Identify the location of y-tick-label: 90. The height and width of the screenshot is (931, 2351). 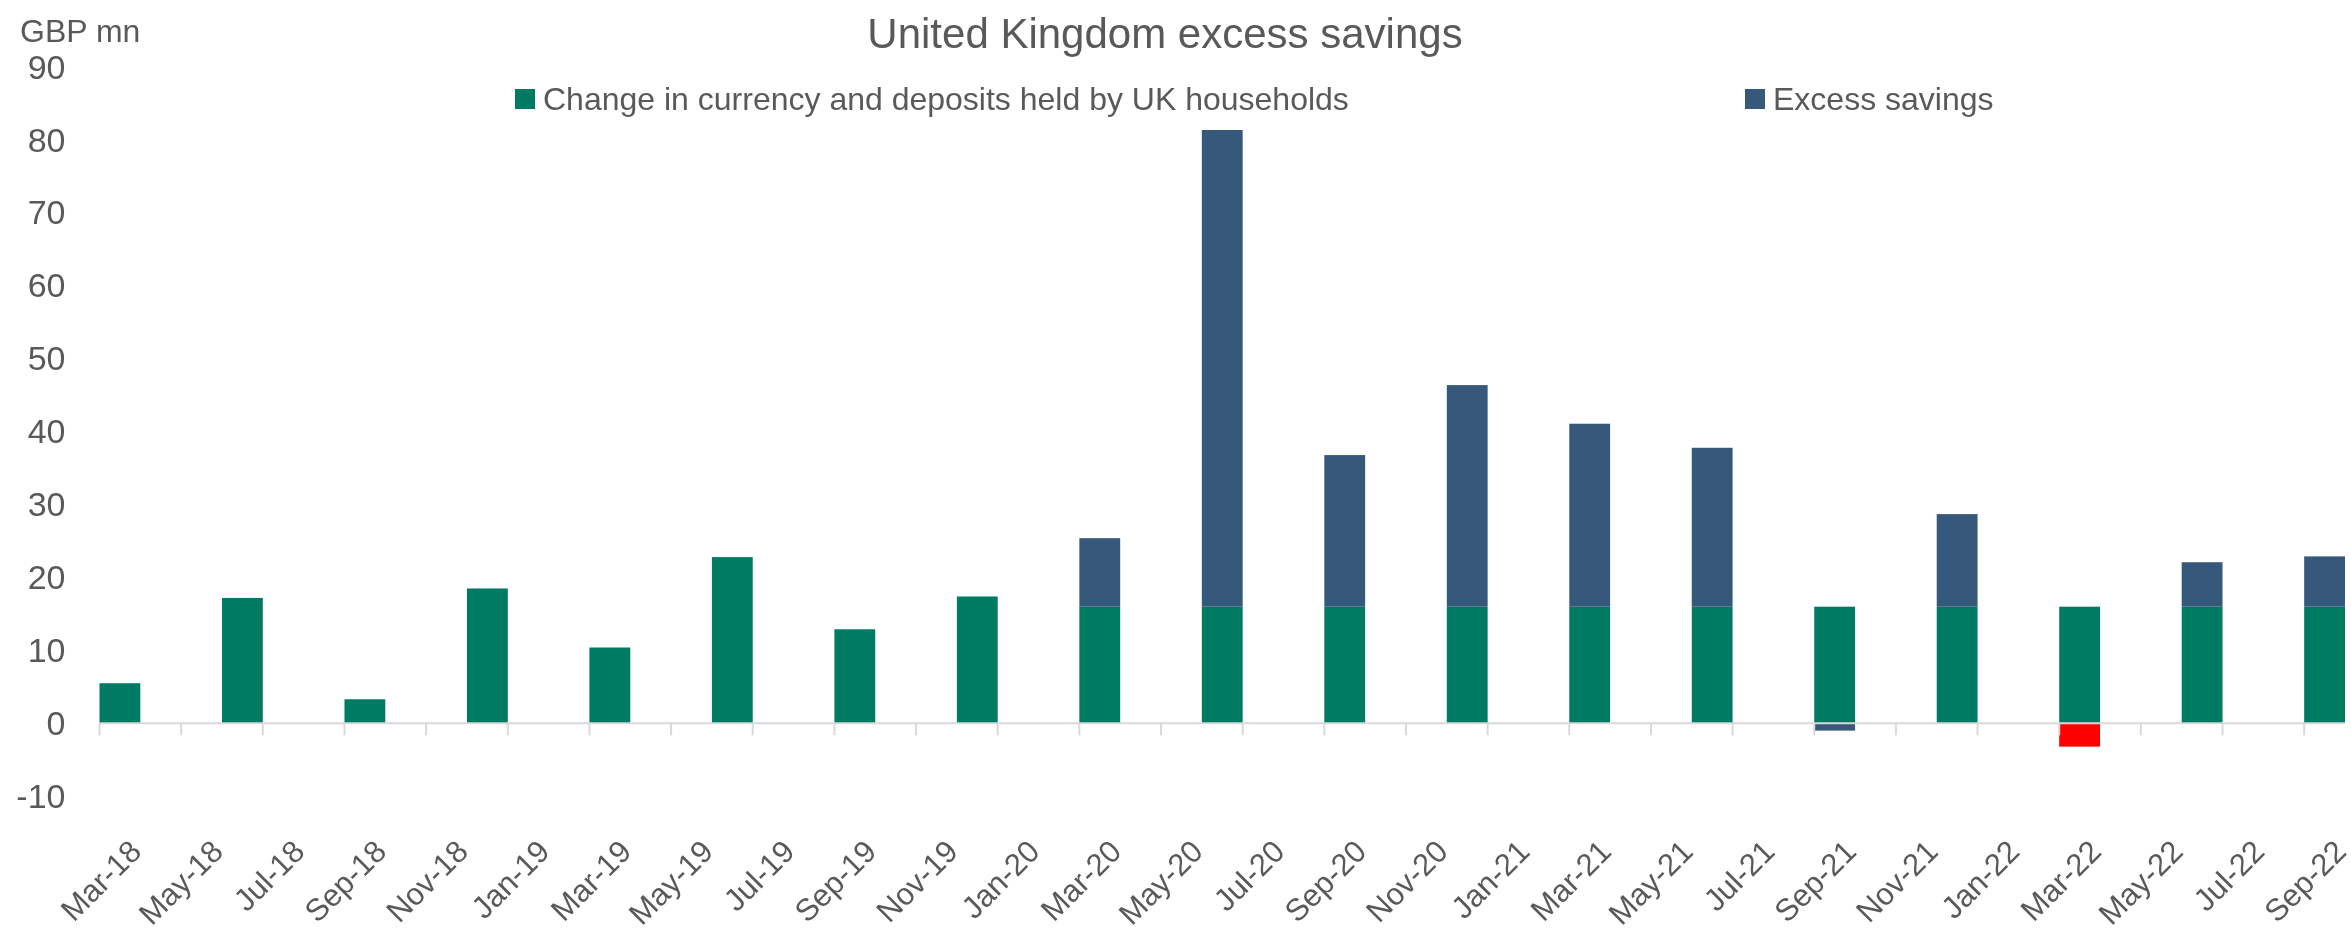
(46, 66).